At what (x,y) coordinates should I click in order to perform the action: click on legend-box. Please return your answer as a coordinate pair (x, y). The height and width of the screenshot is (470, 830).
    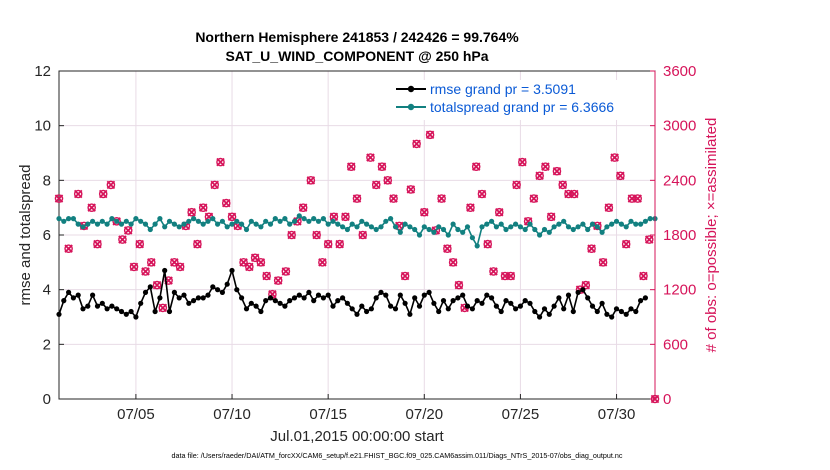
    Looking at the image, I should click on (516, 100).